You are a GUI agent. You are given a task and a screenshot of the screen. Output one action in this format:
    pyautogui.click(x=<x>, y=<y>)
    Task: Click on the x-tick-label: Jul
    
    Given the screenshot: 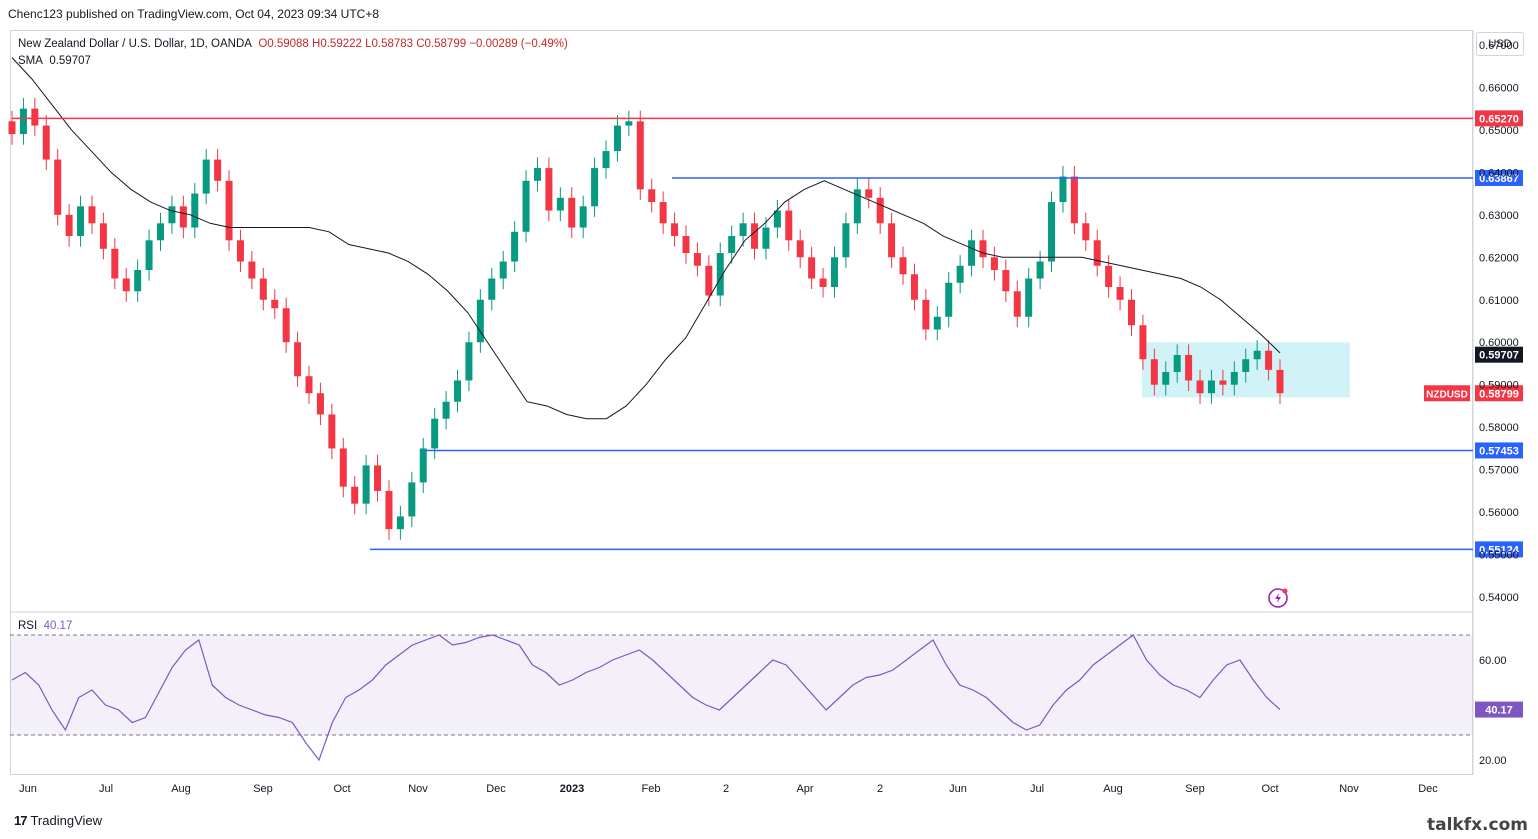 What is the action you would take?
    pyautogui.click(x=1037, y=789)
    